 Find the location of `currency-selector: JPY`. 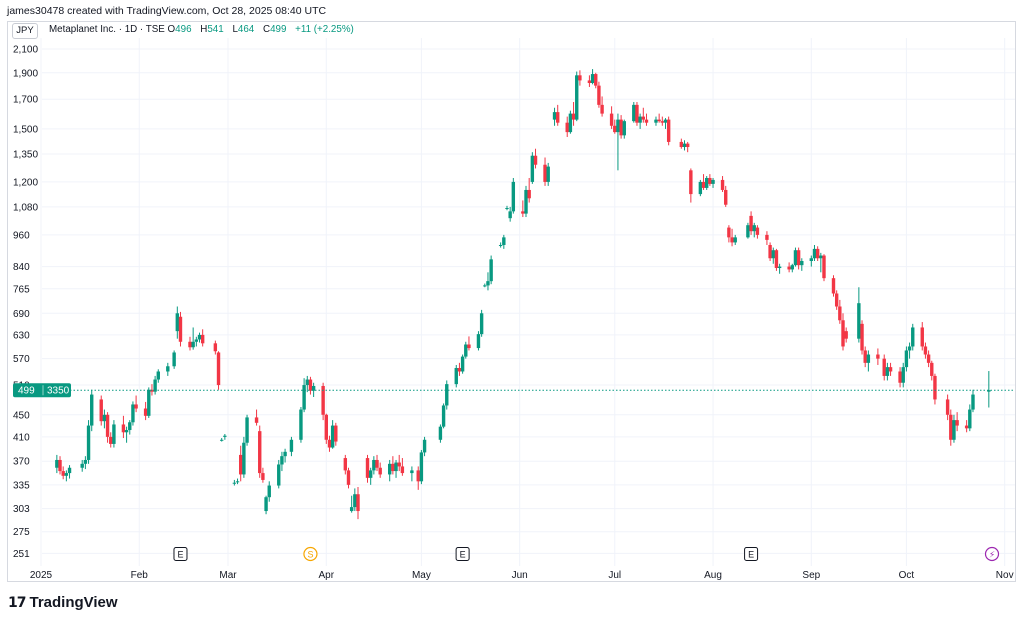

currency-selector: JPY is located at coordinates (25, 31).